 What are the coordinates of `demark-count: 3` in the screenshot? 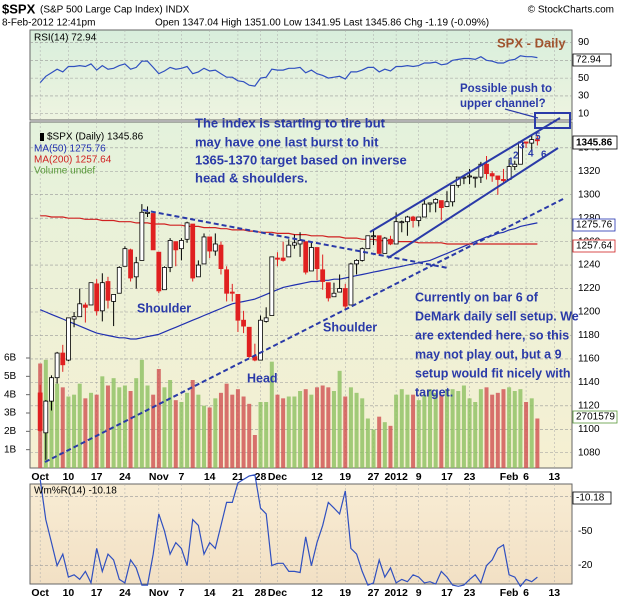 It's located at (522, 146).